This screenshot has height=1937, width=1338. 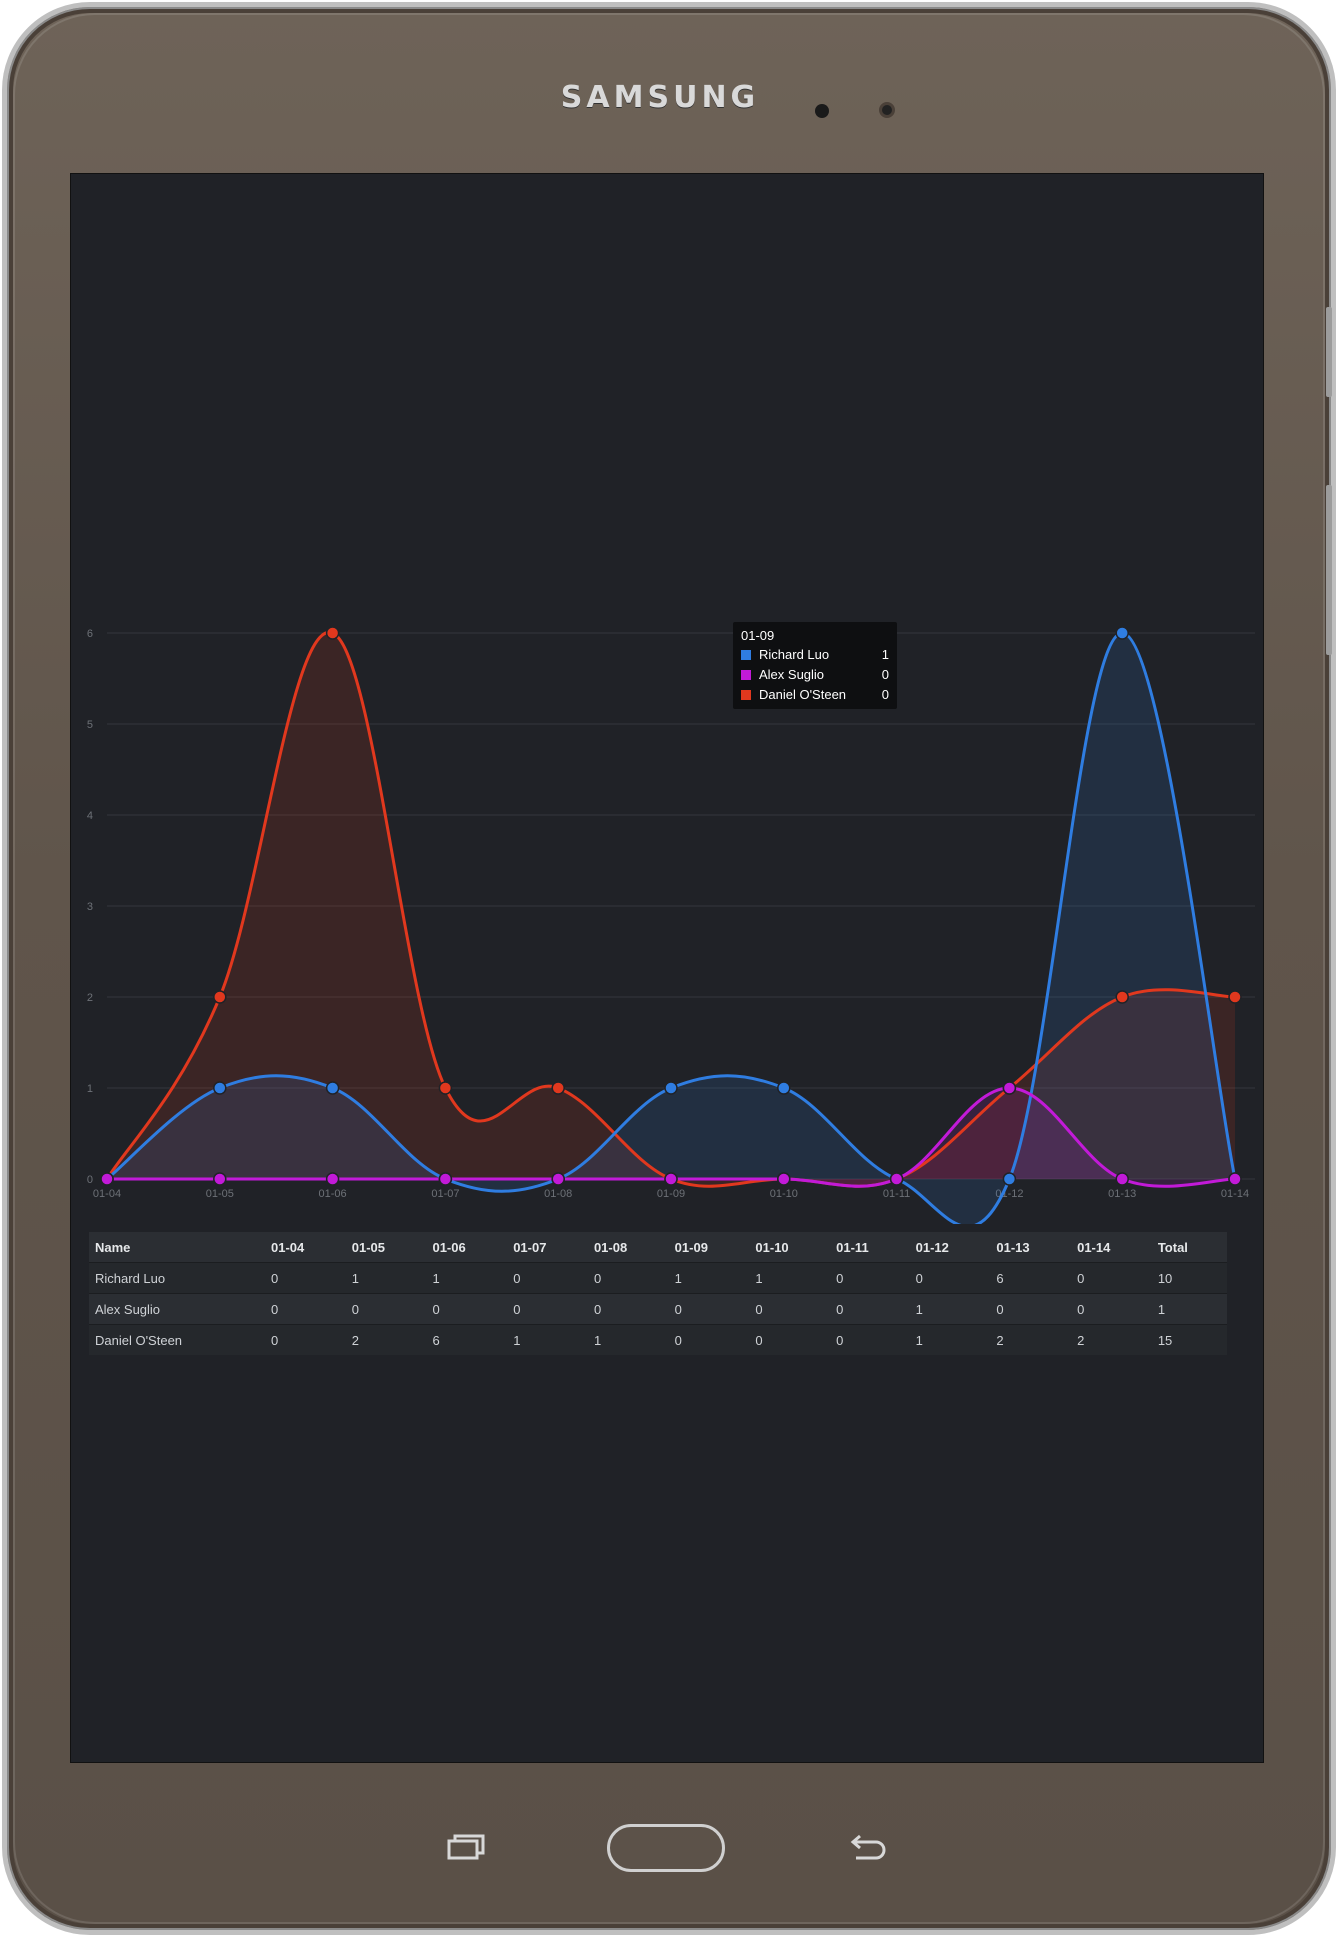 I want to click on column-header: Total, so click(x=1189, y=1247).